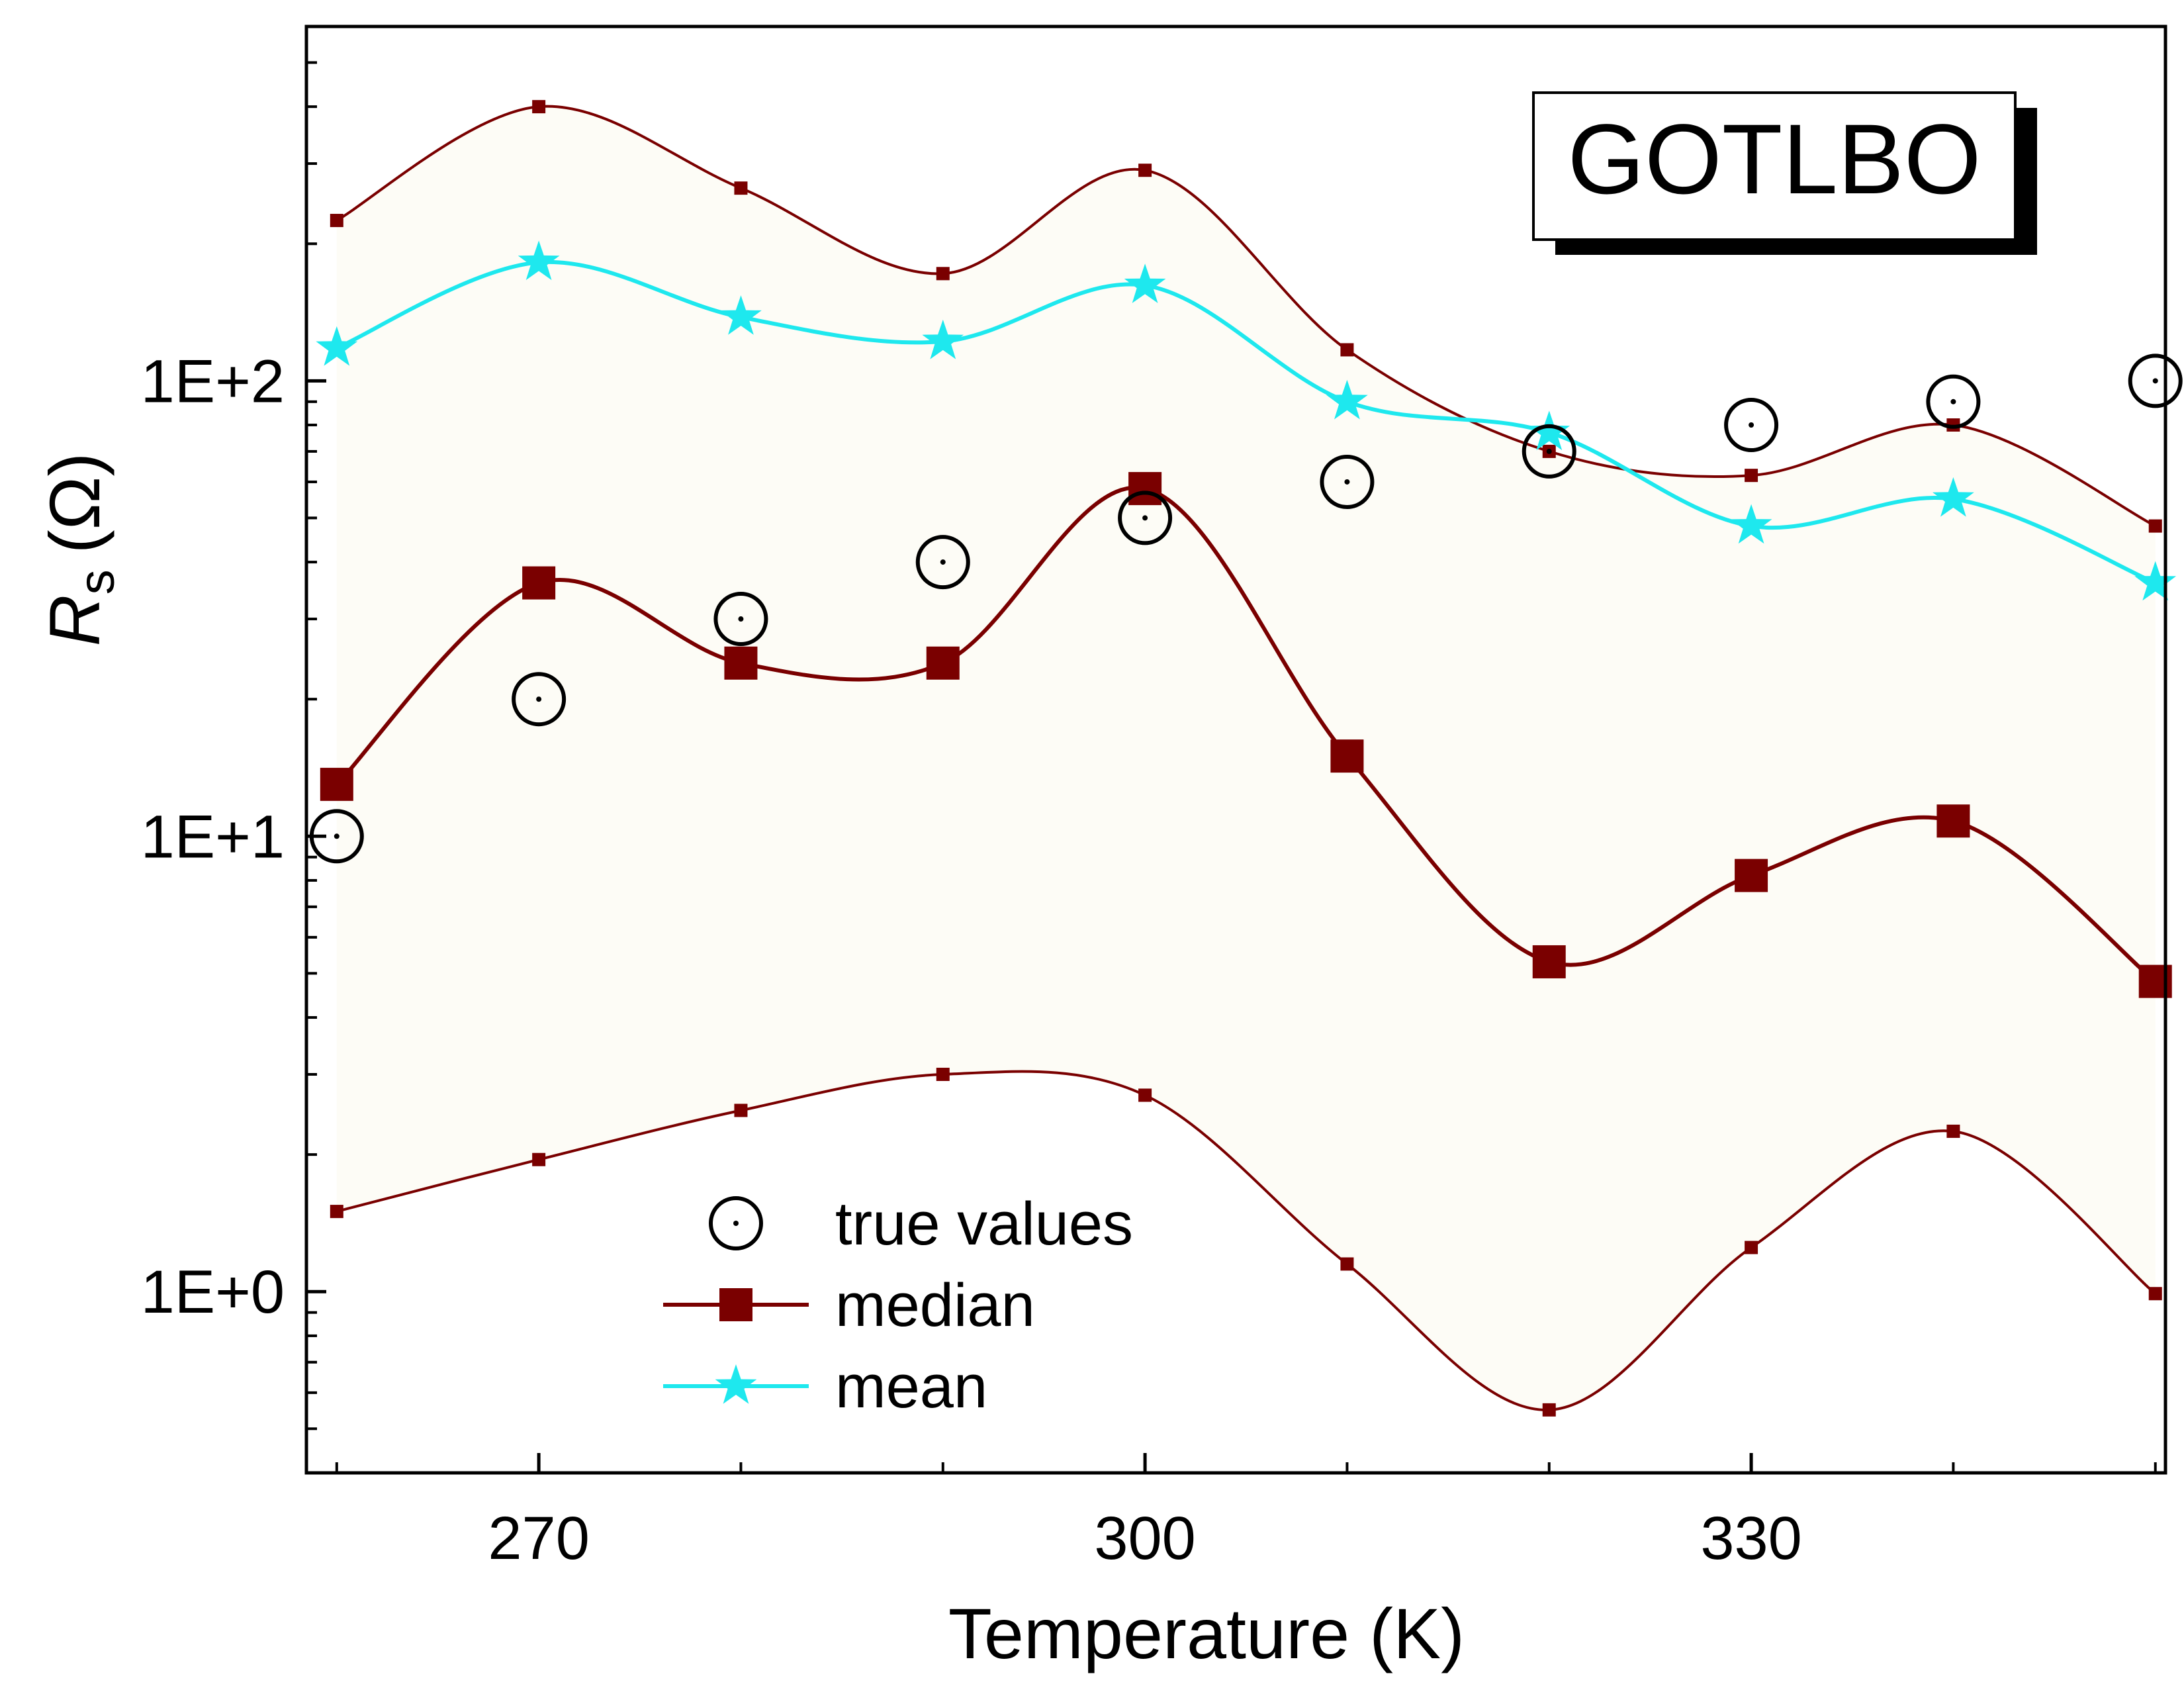 The width and height of the screenshot is (2184, 1688). Describe the element at coordinates (1774, 158) in the screenshot. I see `panel-label-text: GOTLBO` at that location.